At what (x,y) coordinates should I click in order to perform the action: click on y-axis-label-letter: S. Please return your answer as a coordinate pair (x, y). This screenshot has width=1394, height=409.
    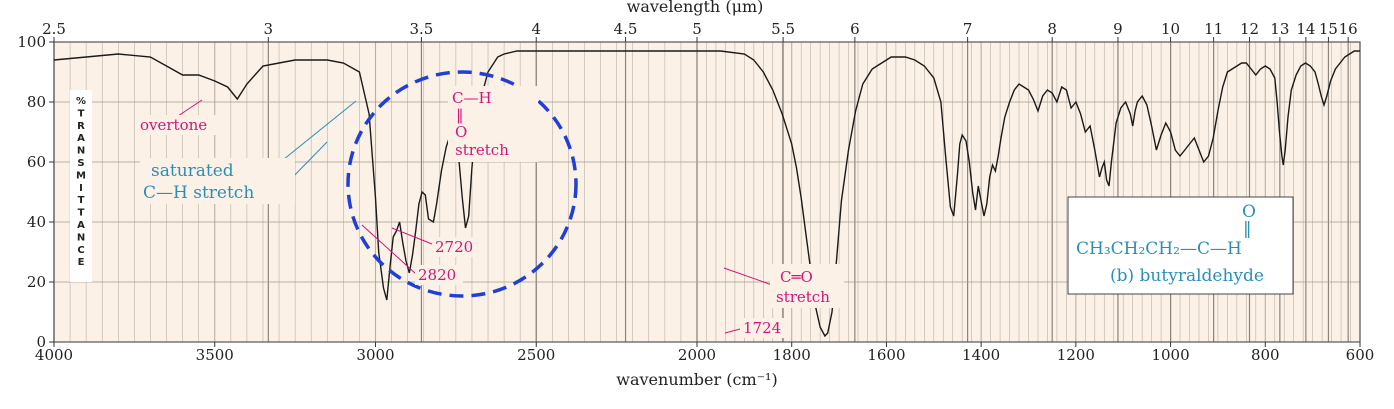
    Looking at the image, I should click on (80, 163).